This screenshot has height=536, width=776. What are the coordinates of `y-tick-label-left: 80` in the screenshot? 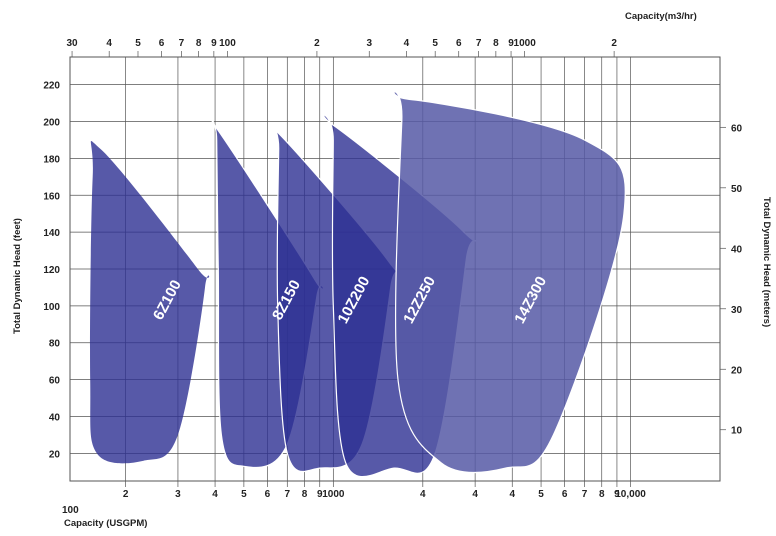 It's located at (55, 344).